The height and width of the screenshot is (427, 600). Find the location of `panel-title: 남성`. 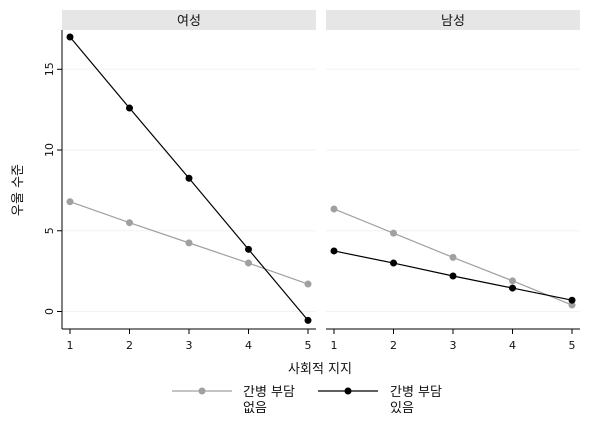

panel-title: 남성 is located at coordinates (453, 21).